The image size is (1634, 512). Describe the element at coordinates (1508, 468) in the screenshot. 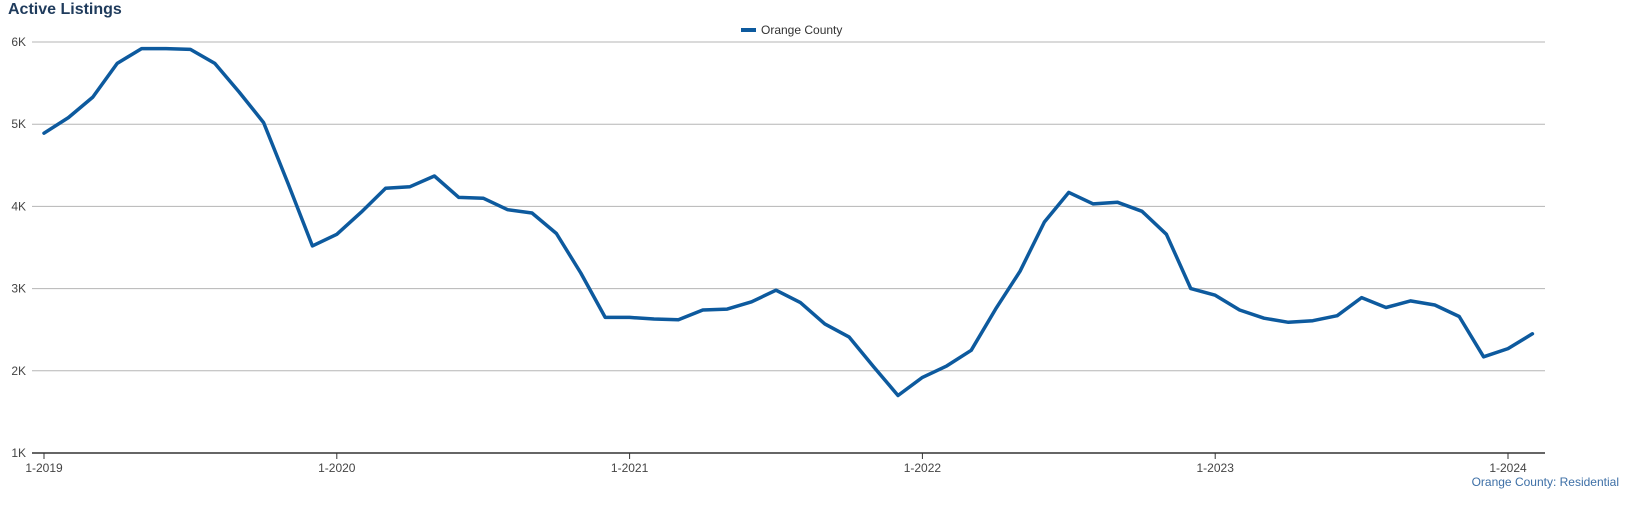

I see `x-tick-label: 1-2024` at that location.